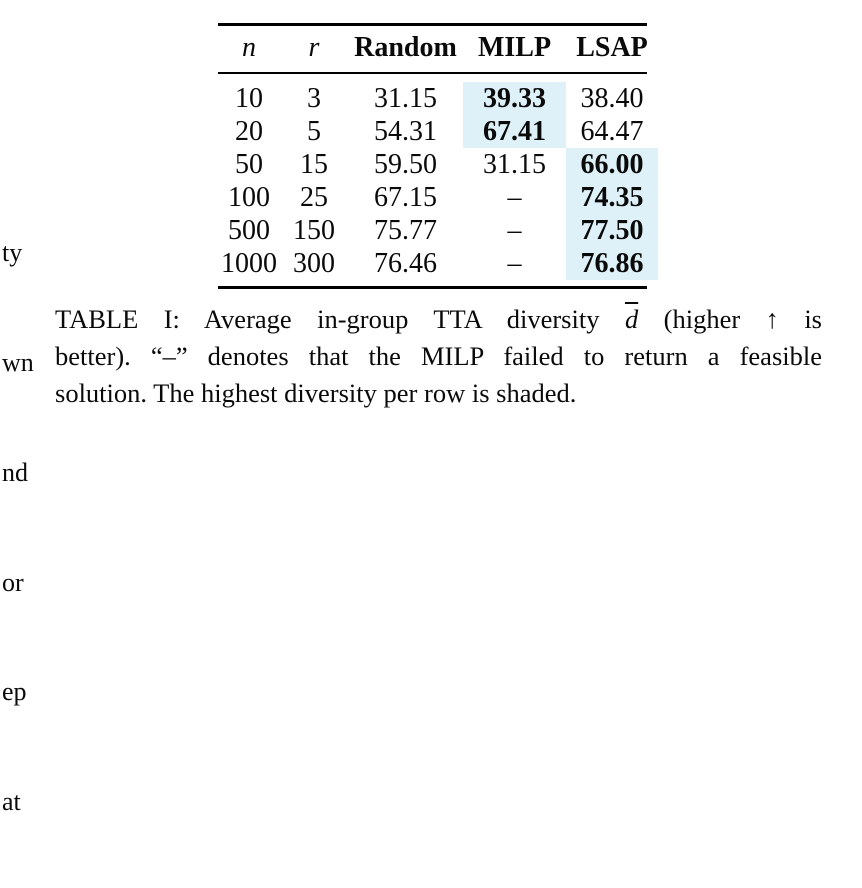 The width and height of the screenshot is (862, 888). I want to click on column-header-n: n, so click(249, 47).